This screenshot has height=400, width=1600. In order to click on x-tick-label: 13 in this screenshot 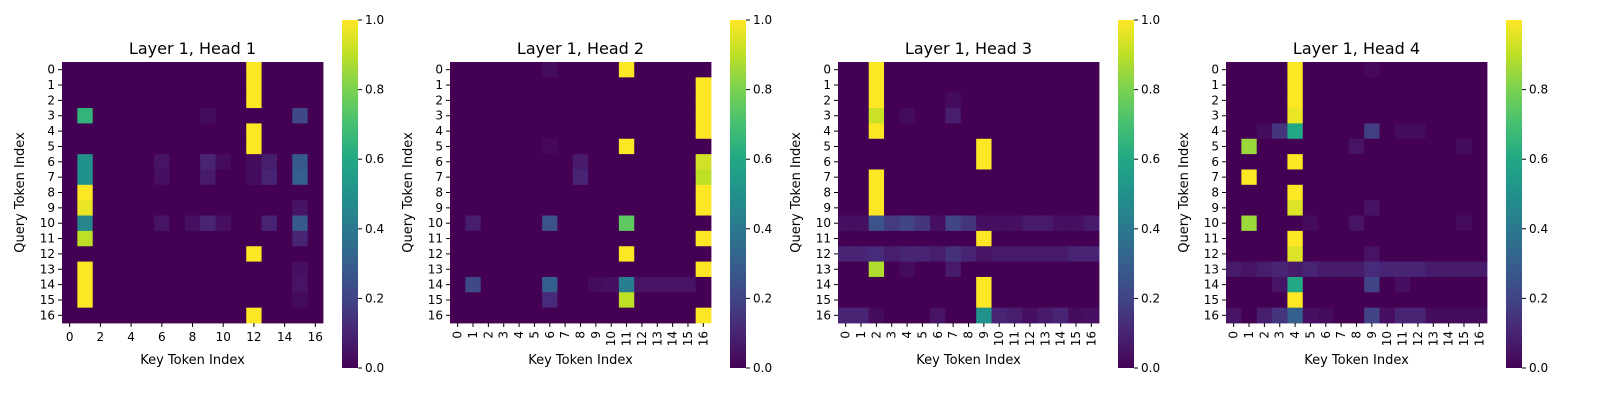, I will do `click(1045, 338)`.